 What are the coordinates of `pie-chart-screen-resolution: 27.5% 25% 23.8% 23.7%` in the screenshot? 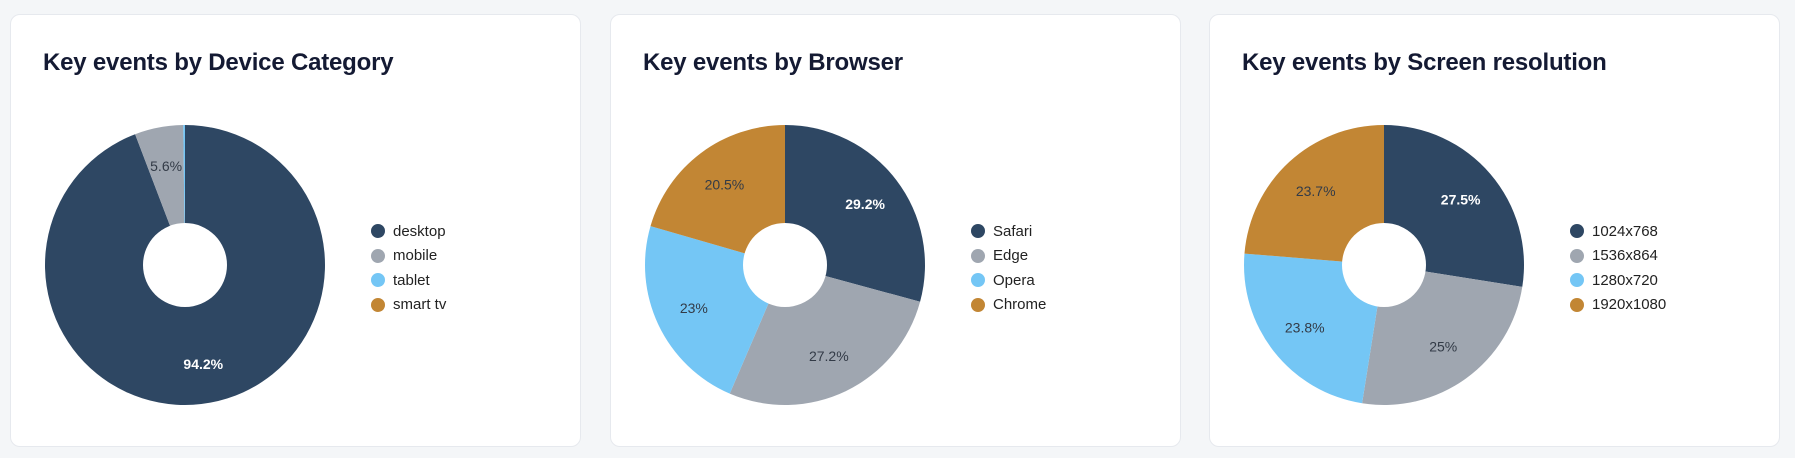 It's located at (1384, 265).